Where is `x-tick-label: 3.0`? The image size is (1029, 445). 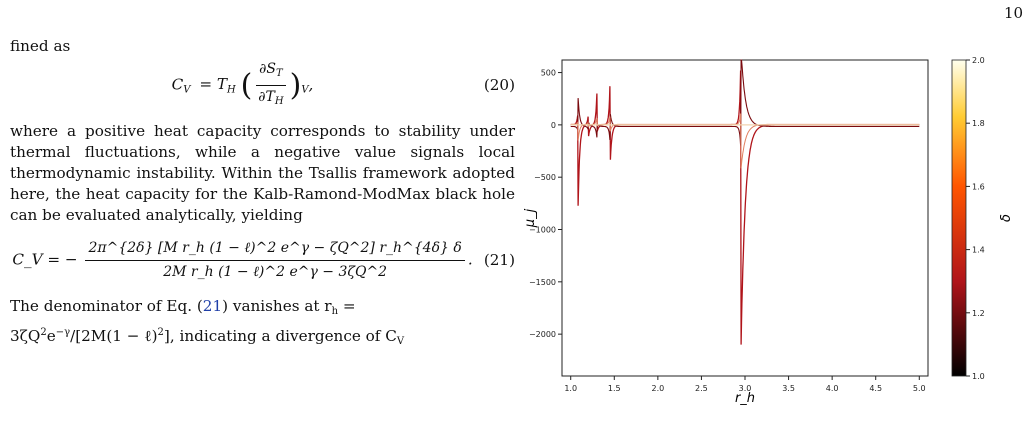 x-tick-label: 3.0 is located at coordinates (745, 388).